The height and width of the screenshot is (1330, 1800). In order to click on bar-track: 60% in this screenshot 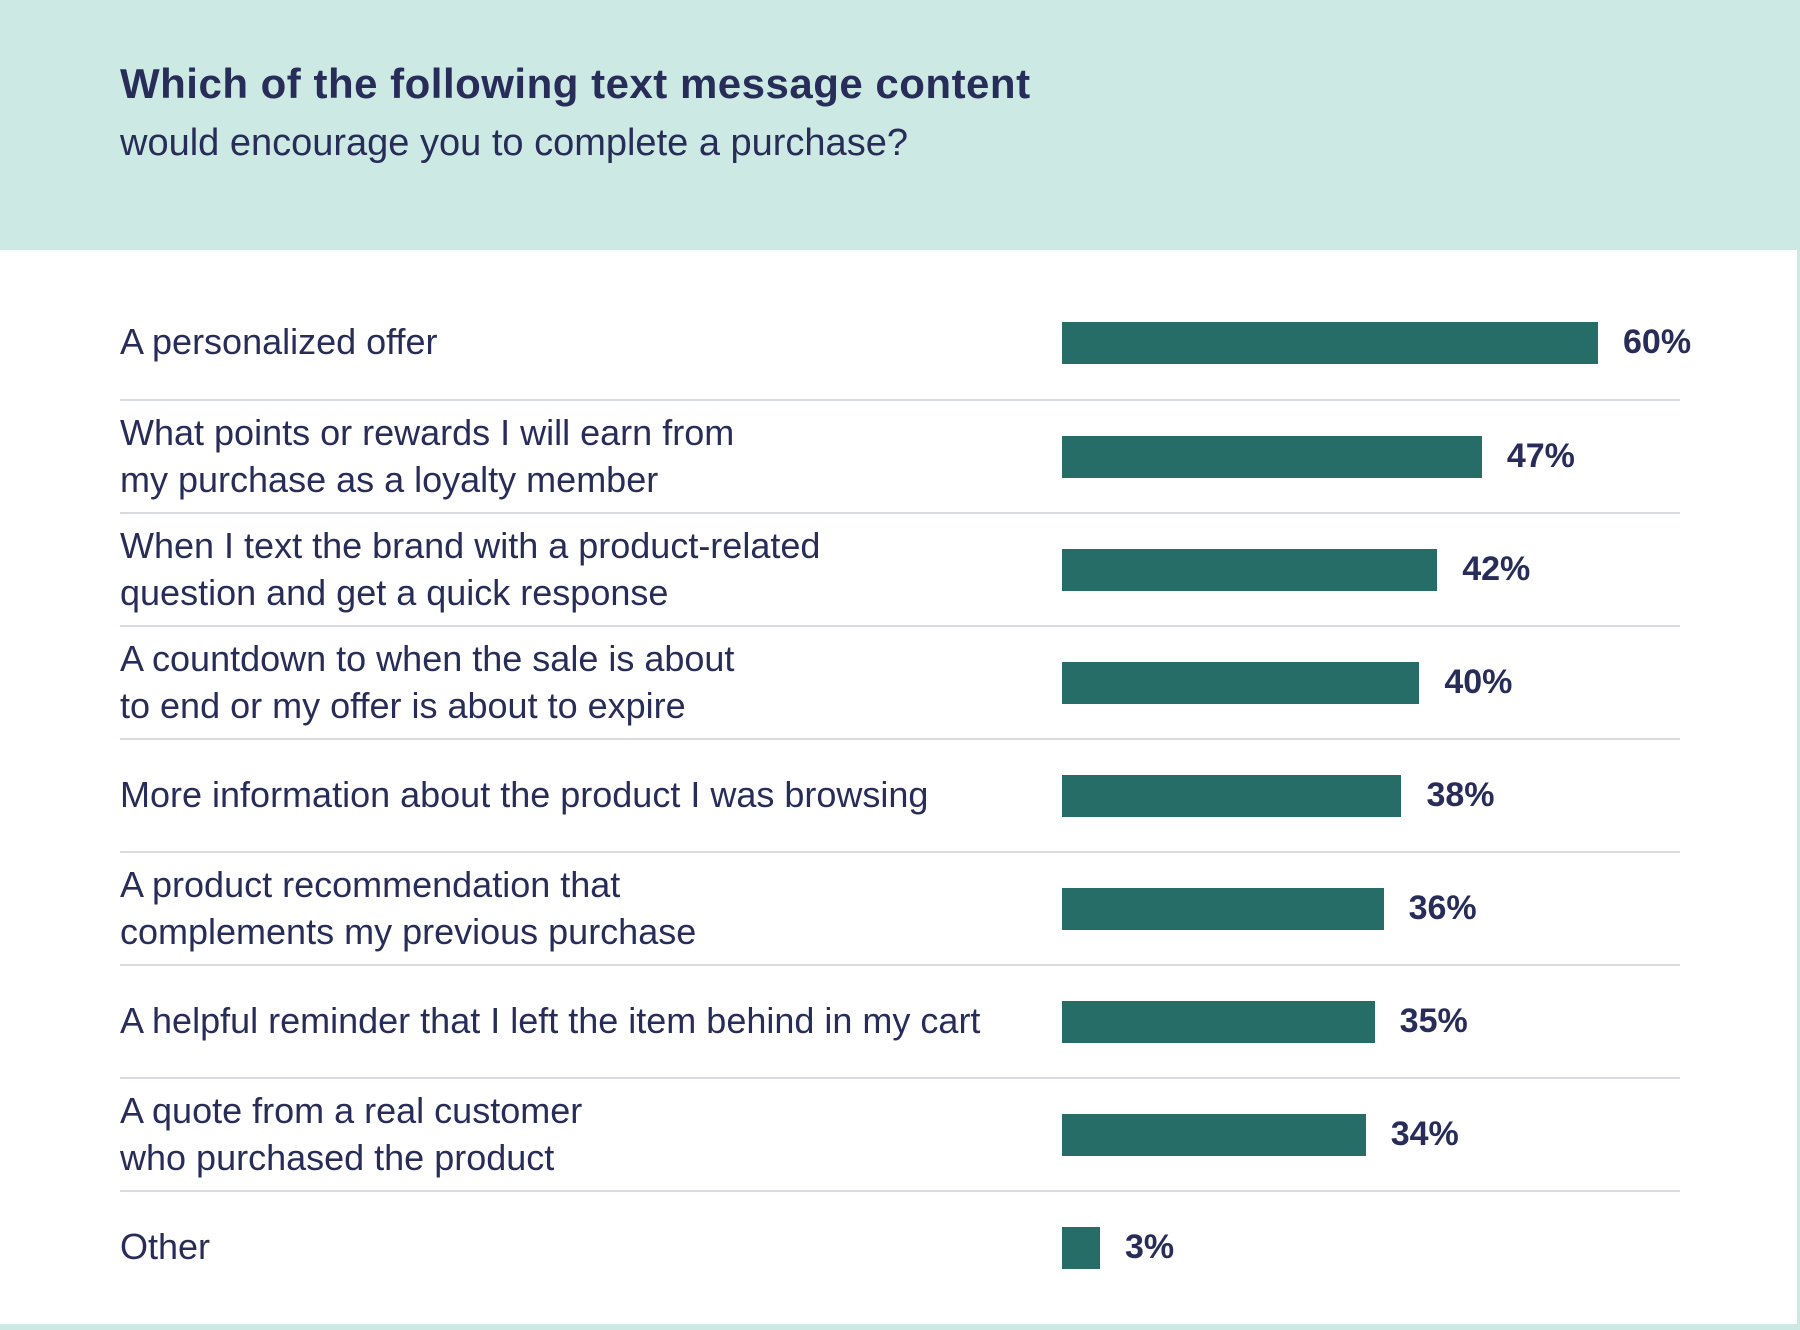, I will do `click(1376, 342)`.